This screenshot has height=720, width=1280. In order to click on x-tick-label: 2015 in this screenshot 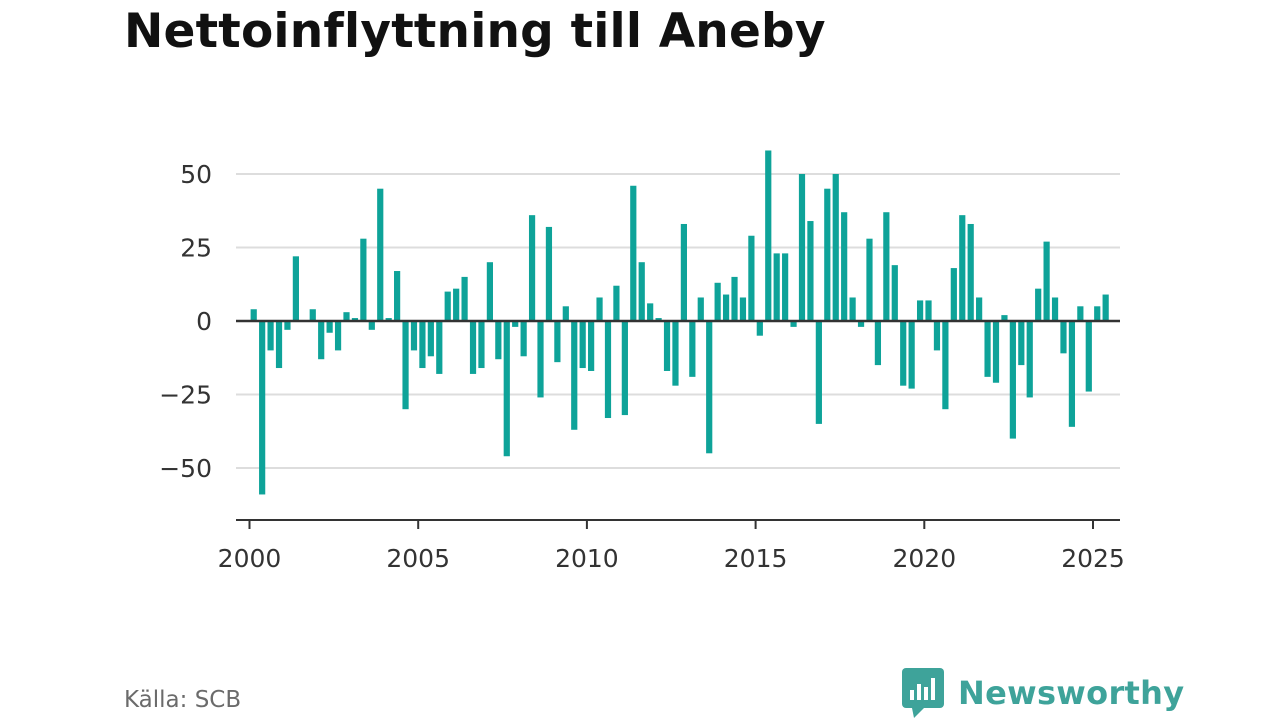, I will do `click(756, 558)`.